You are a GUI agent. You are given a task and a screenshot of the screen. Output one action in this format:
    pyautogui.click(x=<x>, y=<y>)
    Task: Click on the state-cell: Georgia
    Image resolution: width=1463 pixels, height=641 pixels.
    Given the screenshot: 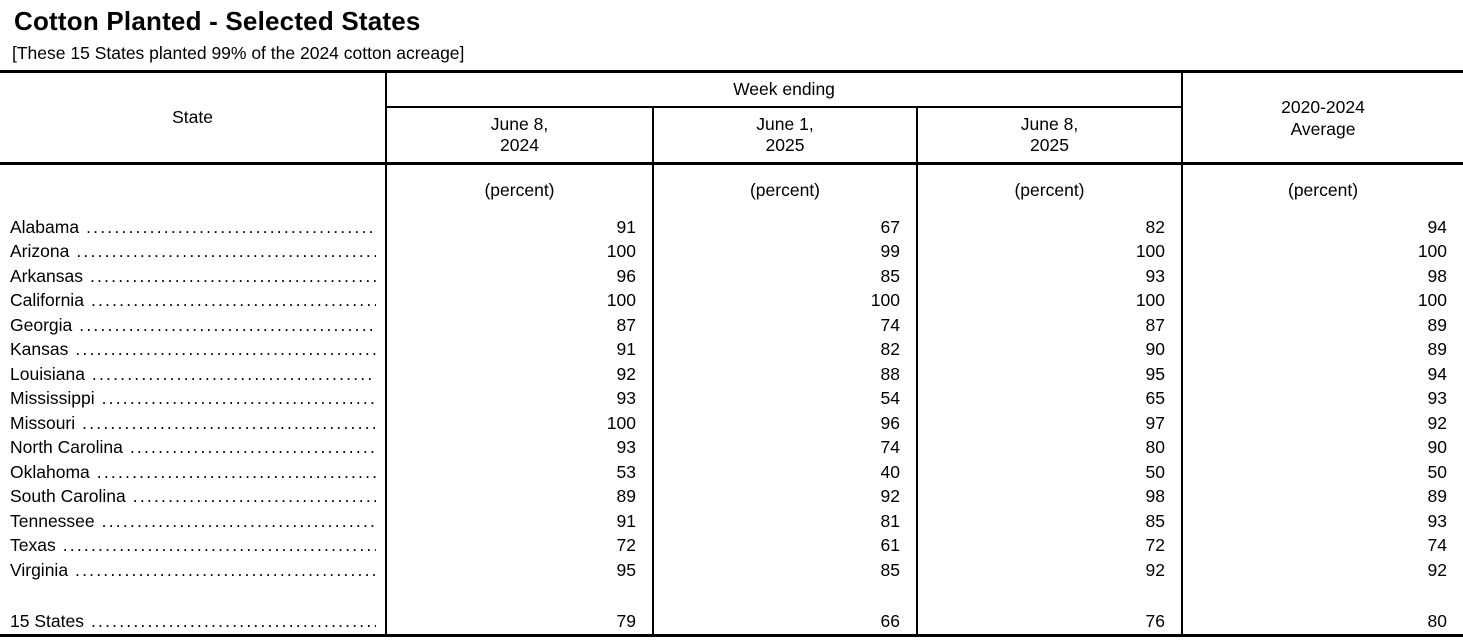 What is the action you would take?
    pyautogui.click(x=193, y=325)
    